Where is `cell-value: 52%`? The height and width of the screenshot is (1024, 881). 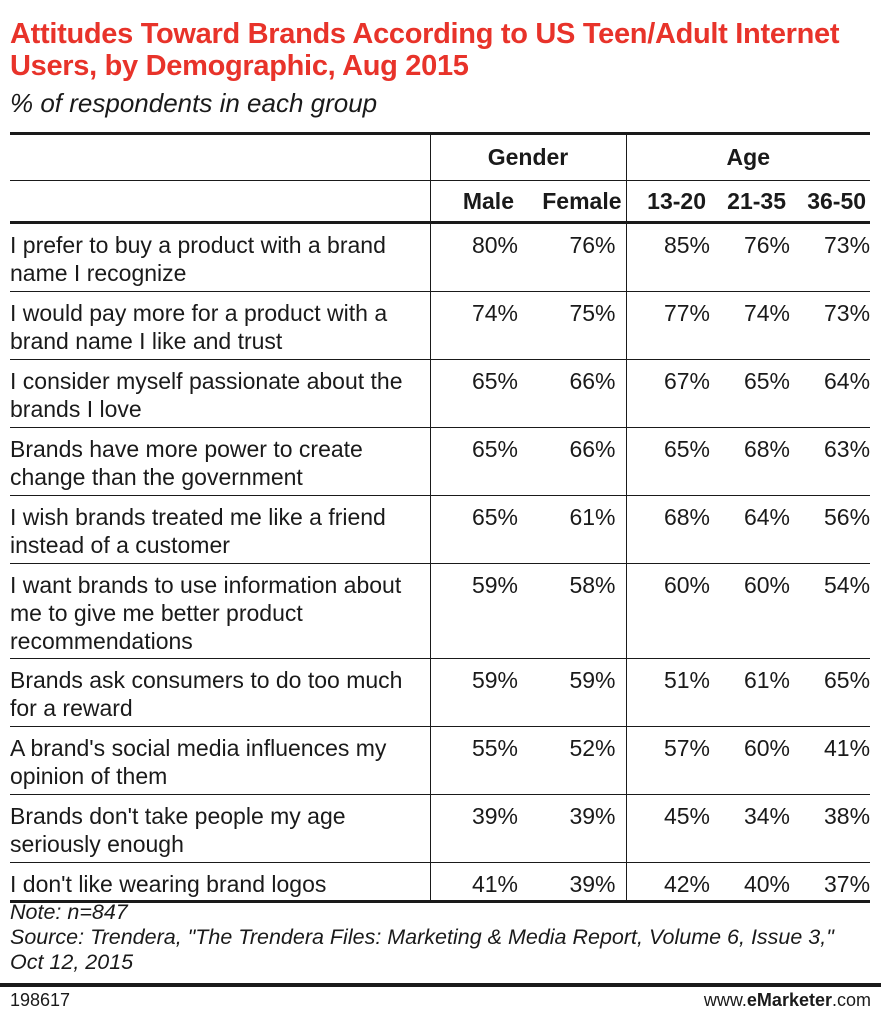
cell-value: 52% is located at coordinates (572, 760).